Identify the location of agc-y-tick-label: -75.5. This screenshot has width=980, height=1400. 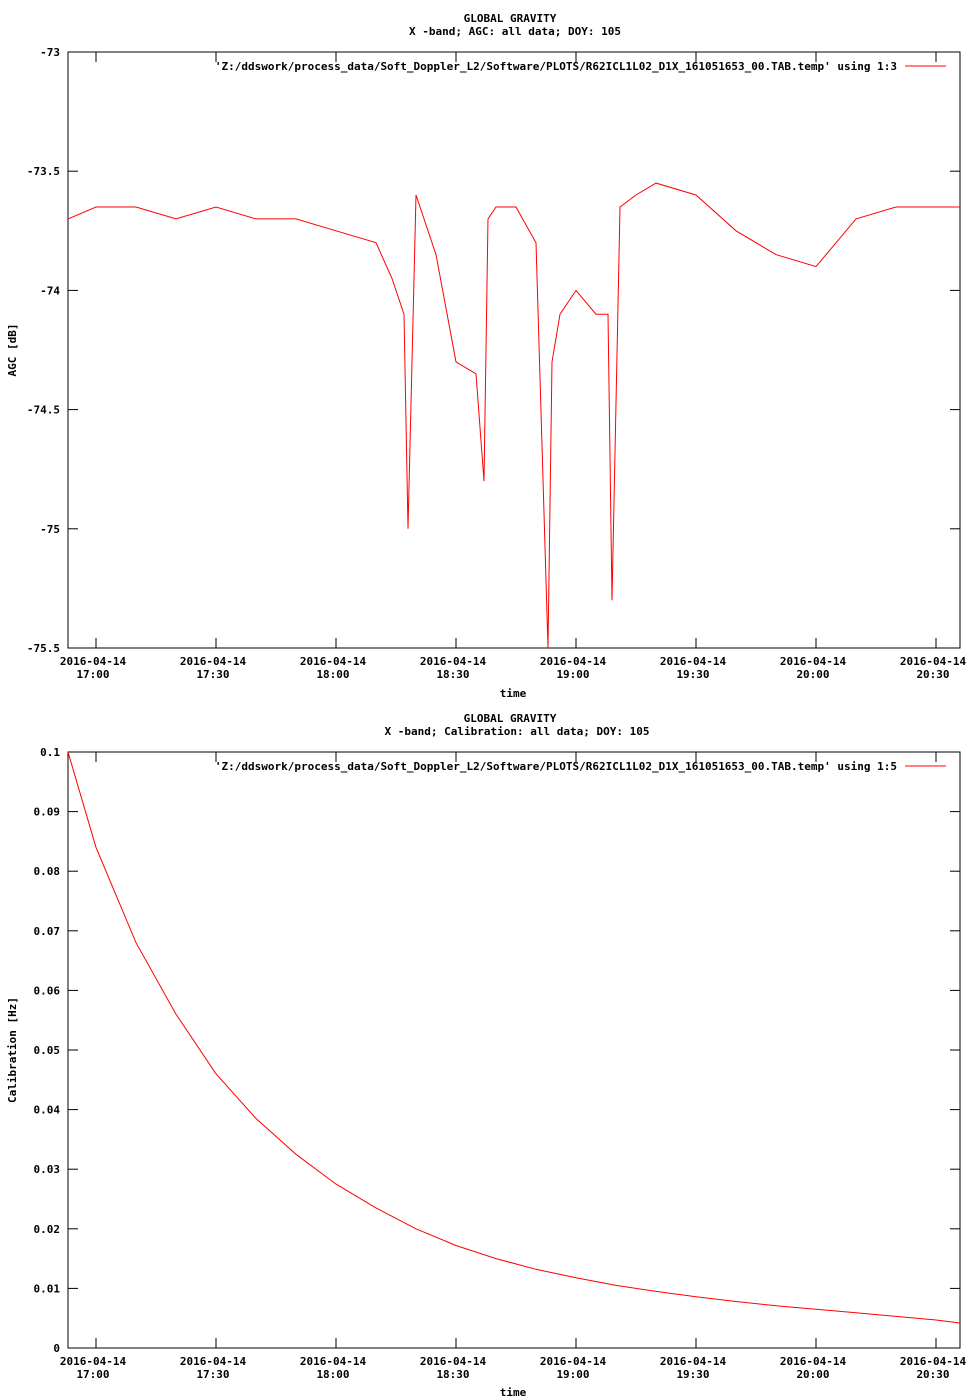
(43, 648).